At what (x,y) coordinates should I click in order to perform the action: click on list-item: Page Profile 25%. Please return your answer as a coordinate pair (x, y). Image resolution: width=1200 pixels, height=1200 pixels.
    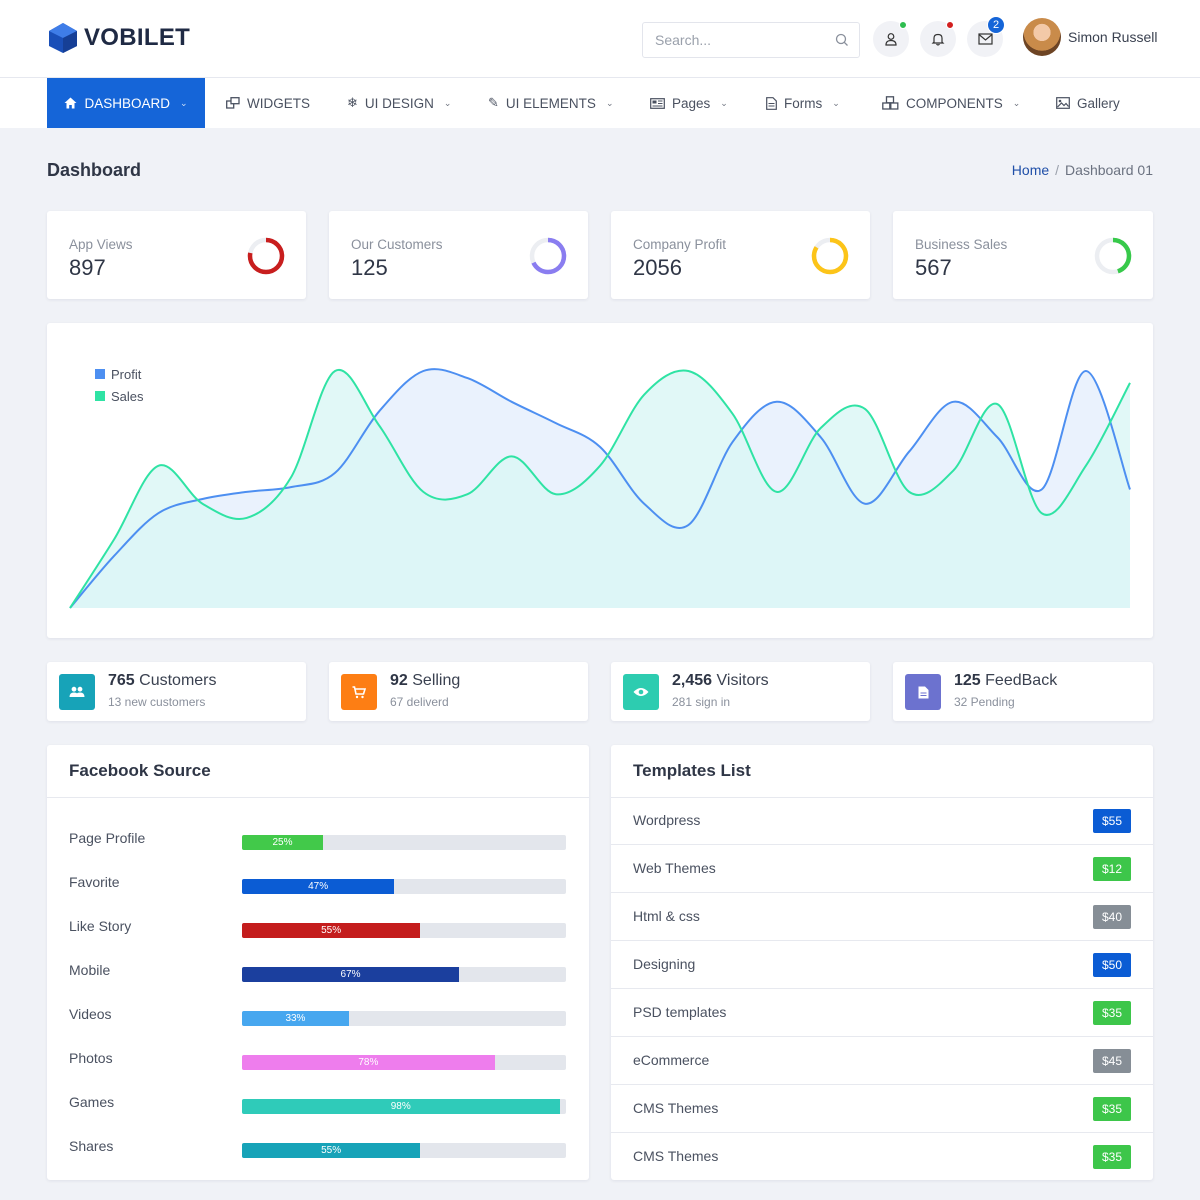
    Looking at the image, I should click on (318, 840).